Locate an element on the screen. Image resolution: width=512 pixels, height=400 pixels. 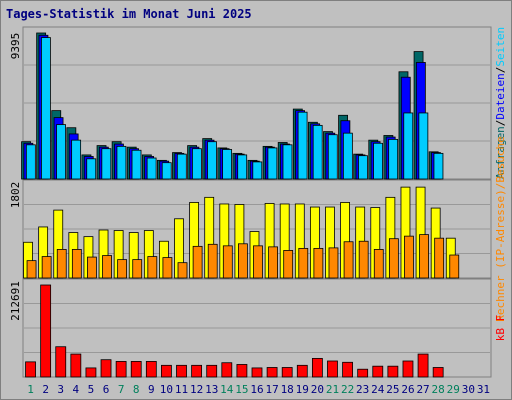
x-tick-label: 3 is located at coordinates (60, 389).